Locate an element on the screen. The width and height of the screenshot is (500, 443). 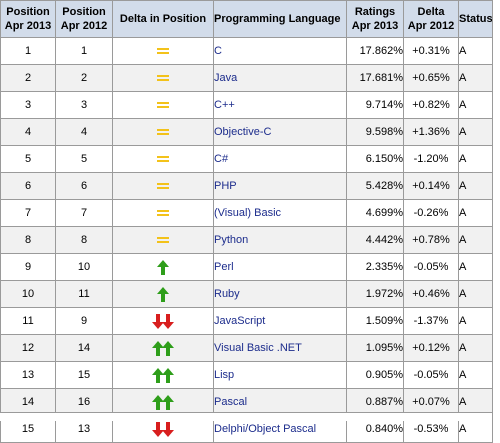
header-position-2013-line1: Position is located at coordinates (28, 12).